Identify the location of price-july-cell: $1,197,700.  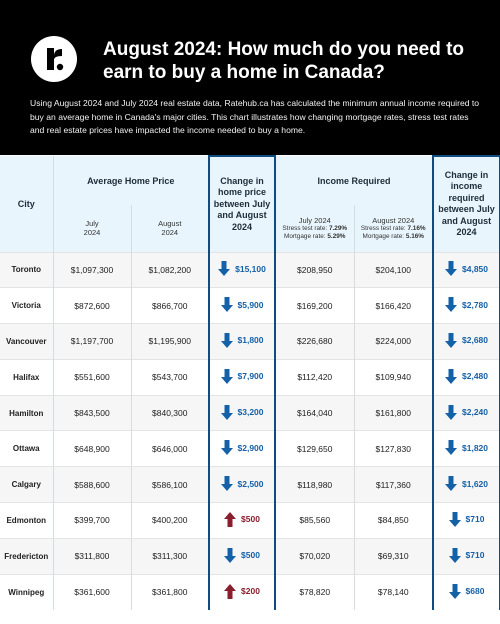
(92, 341).